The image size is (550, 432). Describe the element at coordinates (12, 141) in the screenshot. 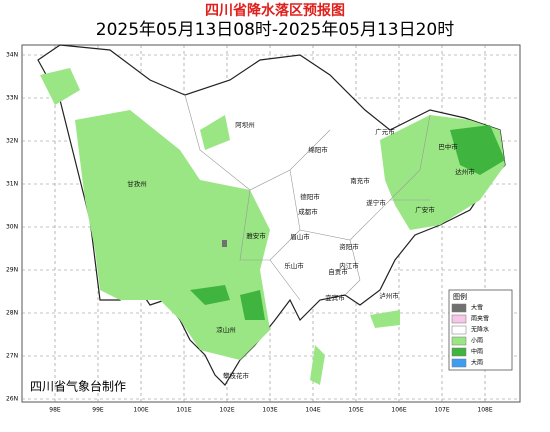

I see `lat-label: 32N` at that location.